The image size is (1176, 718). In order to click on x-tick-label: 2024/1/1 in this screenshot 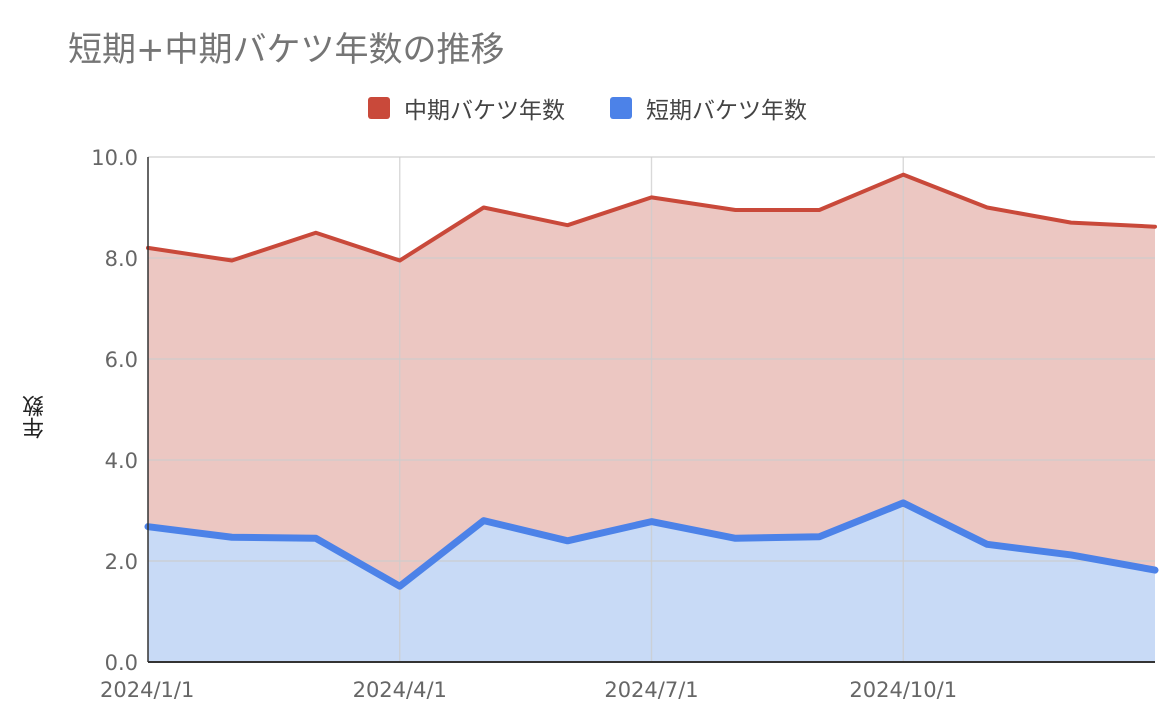, I will do `click(147, 690)`.